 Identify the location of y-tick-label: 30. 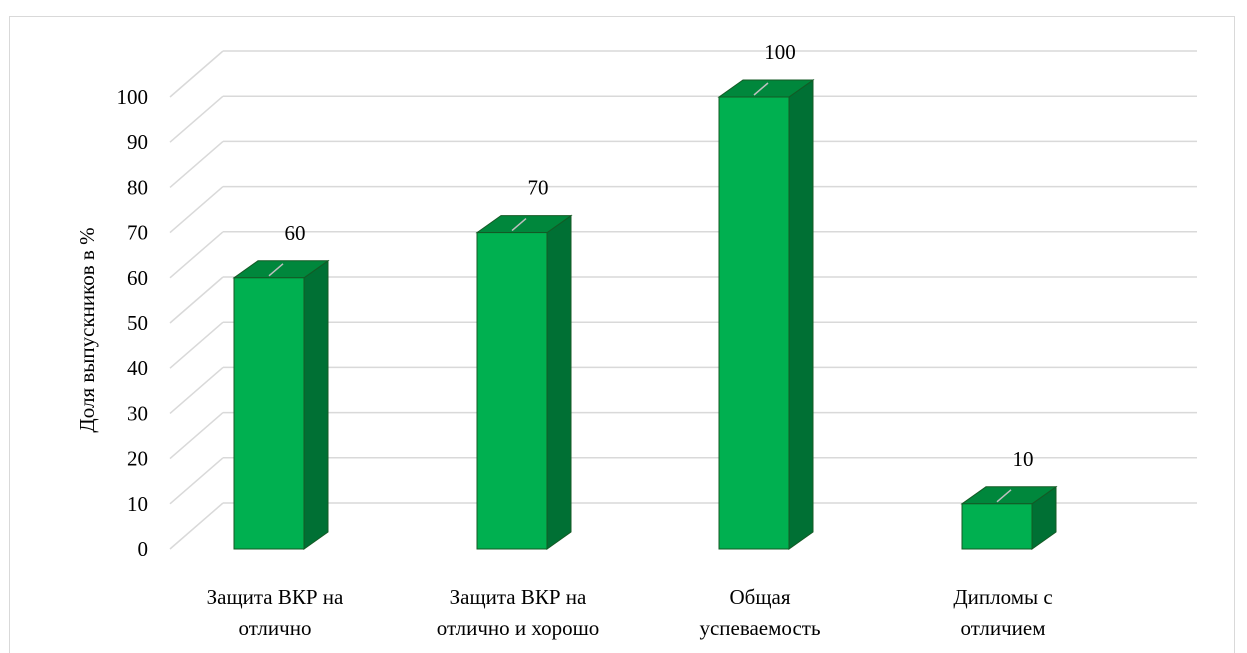
(137, 413).